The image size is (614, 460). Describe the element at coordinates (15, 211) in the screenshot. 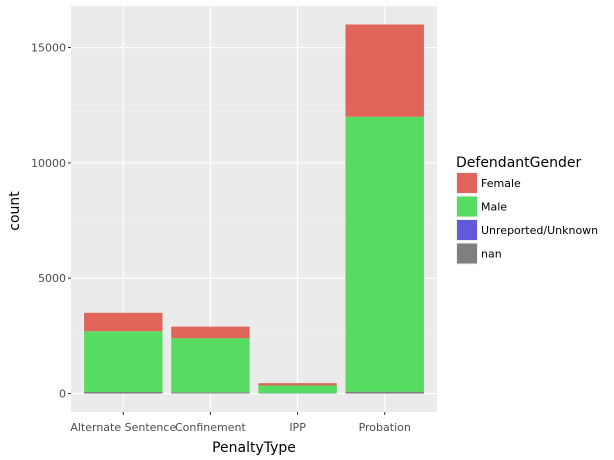

I see `y-axis-title: count` at that location.